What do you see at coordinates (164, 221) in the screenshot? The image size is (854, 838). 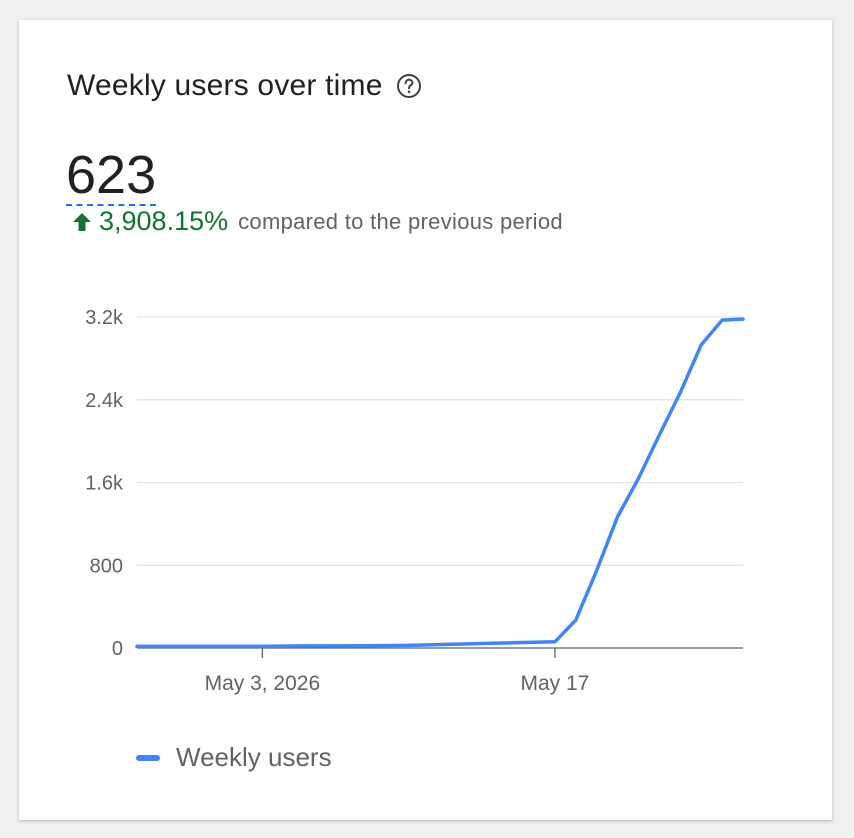 I see `change-percent: 3,908.15%` at bounding box center [164, 221].